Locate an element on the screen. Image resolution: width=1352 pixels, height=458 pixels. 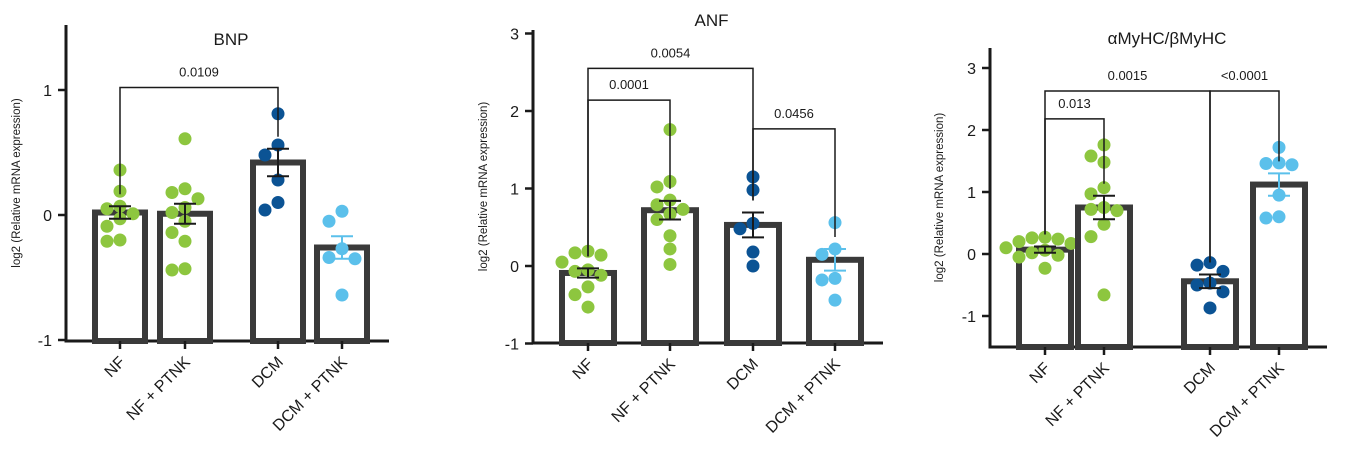
chart-title: αMyHC/βMyHC is located at coordinates (1167, 38).